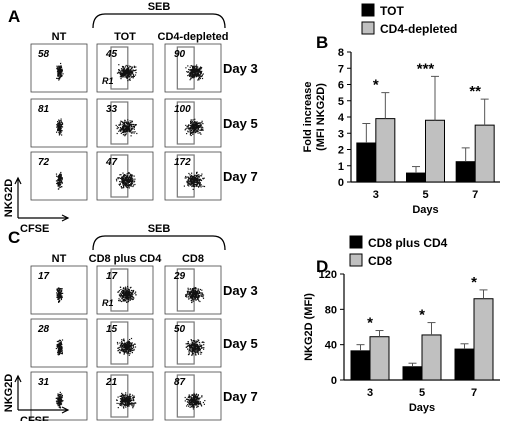  I want to click on column-header: NT, so click(59, 259).